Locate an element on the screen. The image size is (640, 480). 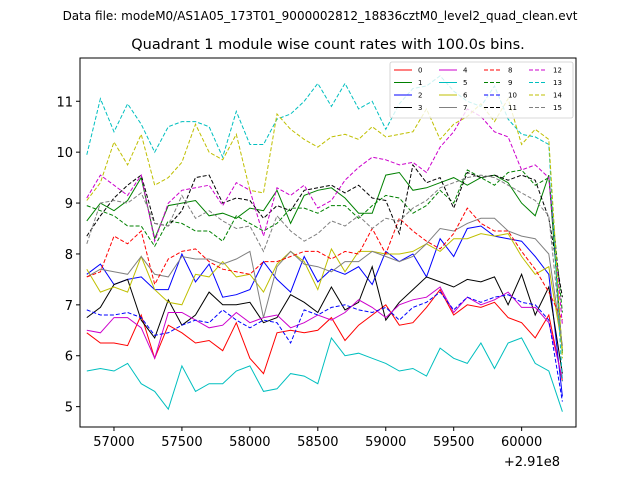
legend-label-10: 10 is located at coordinates (512, 96).